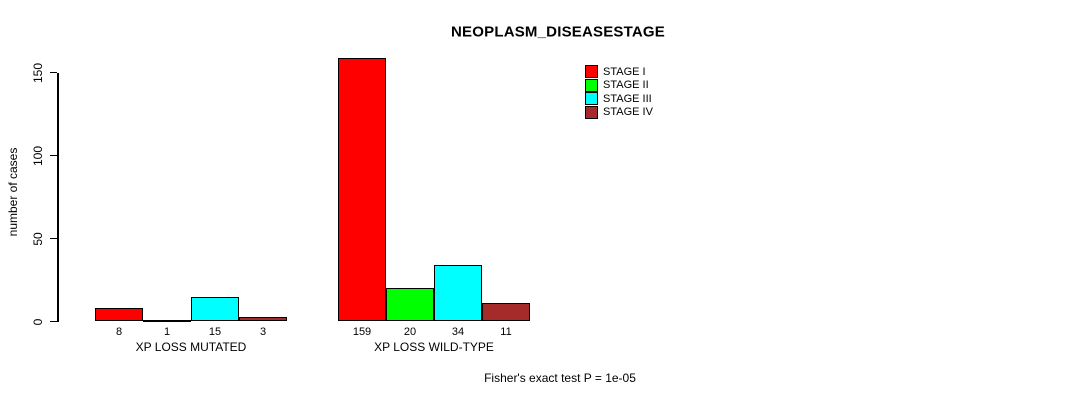 The width and height of the screenshot is (1090, 400). What do you see at coordinates (410, 305) in the screenshot?
I see `bar-stage-ii-xp-loss-wild-type` at bounding box center [410, 305].